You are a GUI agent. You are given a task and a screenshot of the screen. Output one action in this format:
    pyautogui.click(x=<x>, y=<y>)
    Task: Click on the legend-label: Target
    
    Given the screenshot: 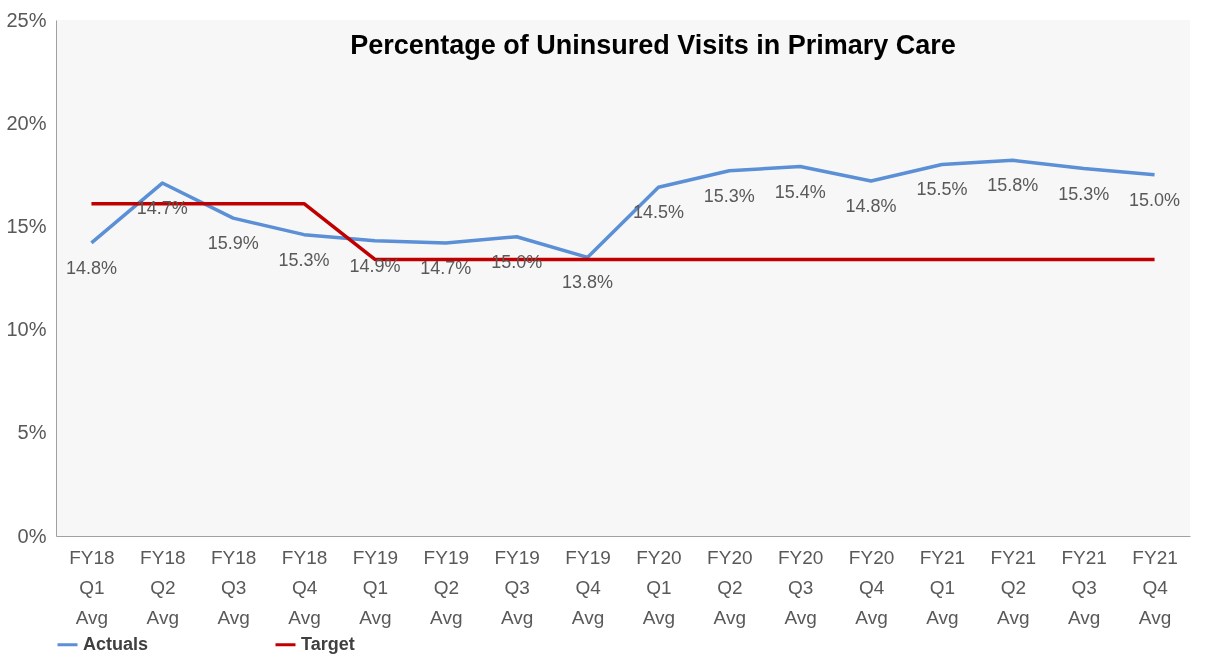 What is the action you would take?
    pyautogui.click(x=328, y=643)
    